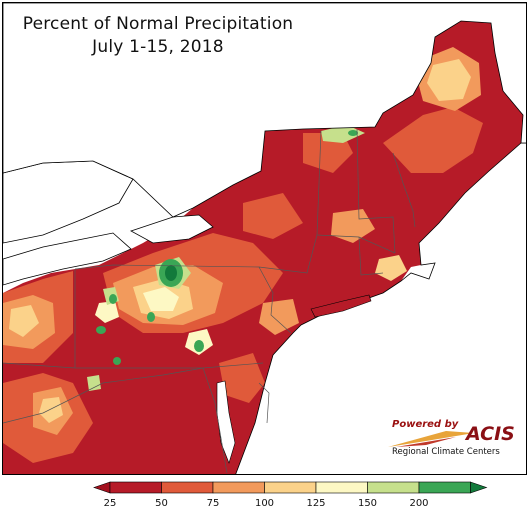 Image resolution: width=531 pixels, height=511 pixels. I want to click on map-date-range: July 1-15, 2018, so click(158, 47).